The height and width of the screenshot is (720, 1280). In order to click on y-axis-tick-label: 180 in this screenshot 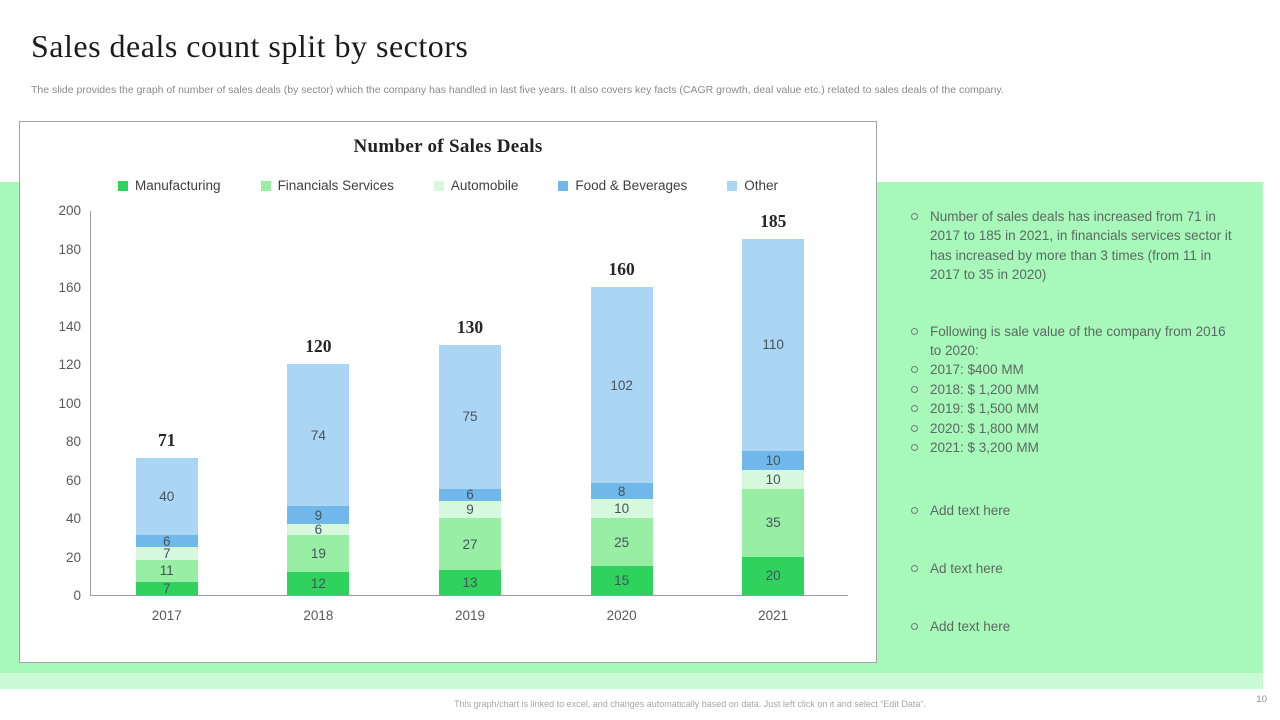, I will do `click(69, 249)`.